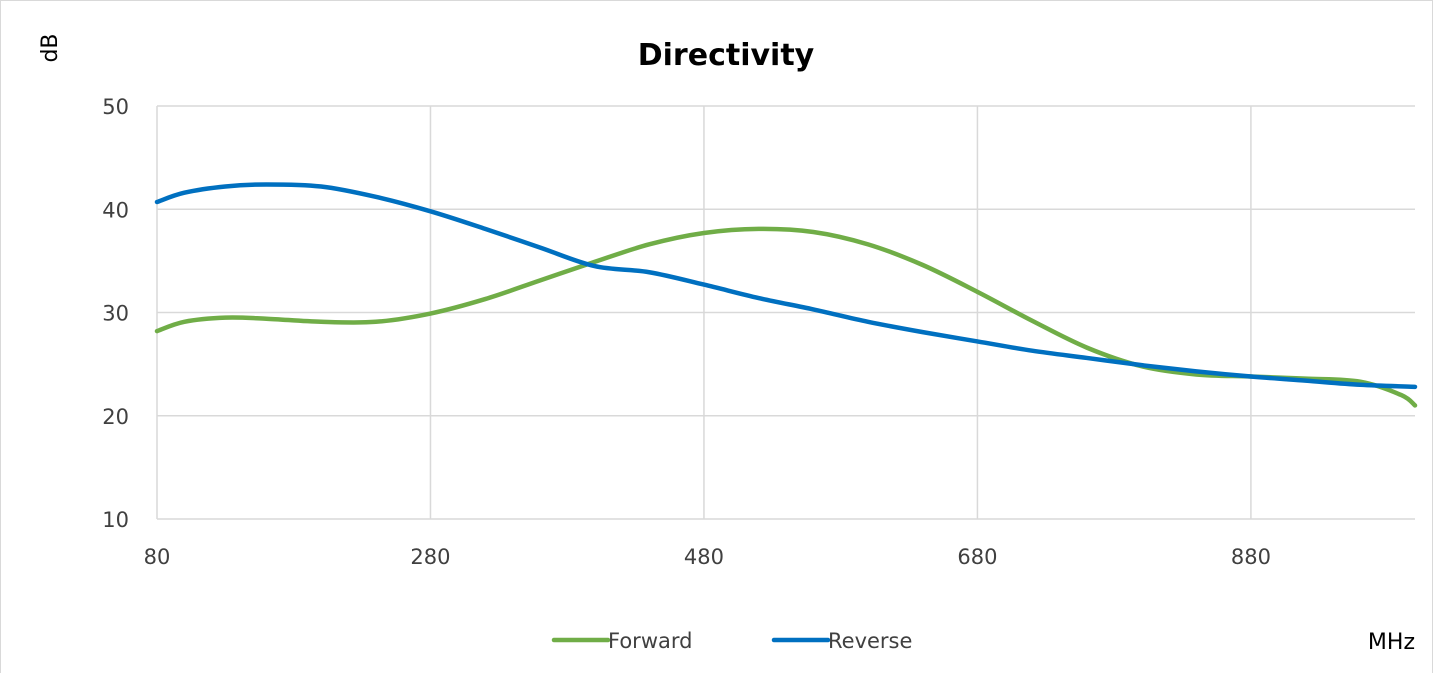  I want to click on x-axis-label: MHz, so click(1391, 642).